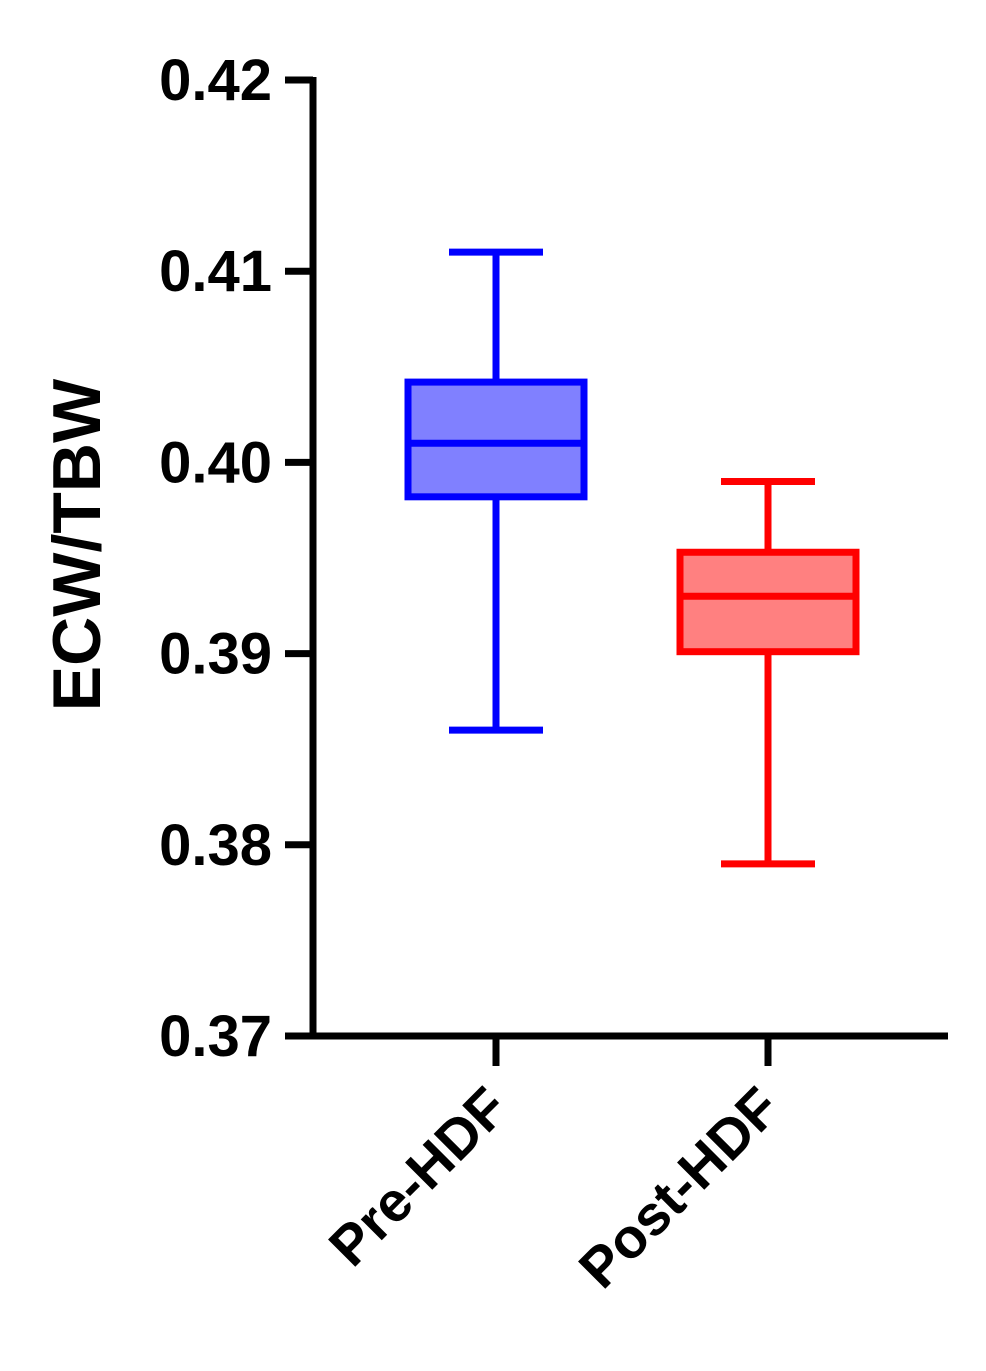  What do you see at coordinates (215, 271) in the screenshot?
I see `y-tick-label: 0.41` at bounding box center [215, 271].